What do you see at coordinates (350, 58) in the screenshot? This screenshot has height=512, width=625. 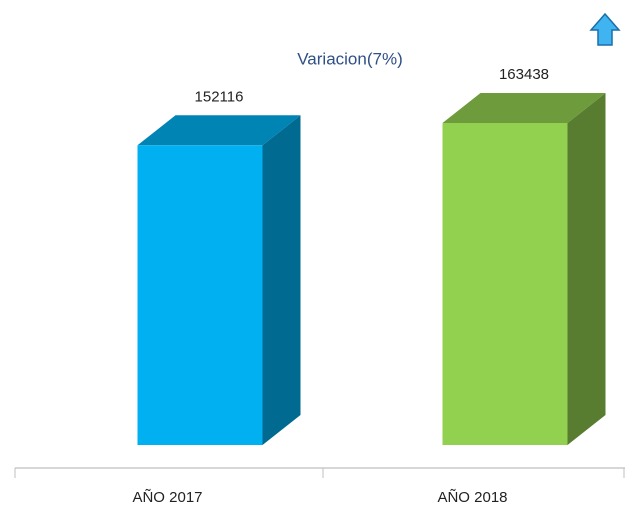 I see `chart-title: Variacion(7%)` at bounding box center [350, 58].